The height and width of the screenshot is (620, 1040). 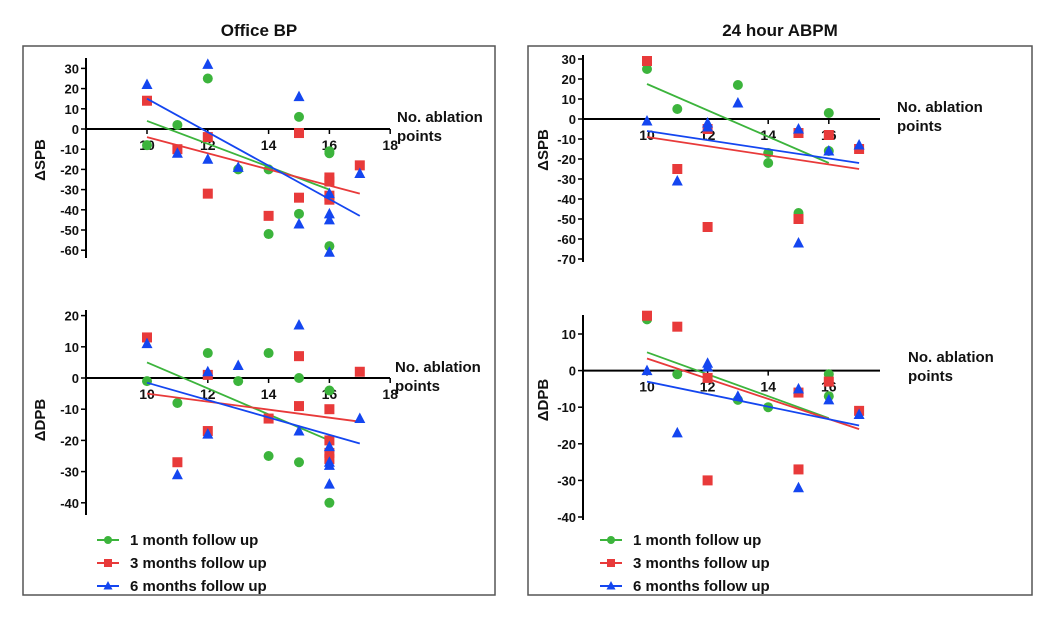 What do you see at coordinates (69, 409) in the screenshot?
I see `y-tick-label: -10` at bounding box center [69, 409].